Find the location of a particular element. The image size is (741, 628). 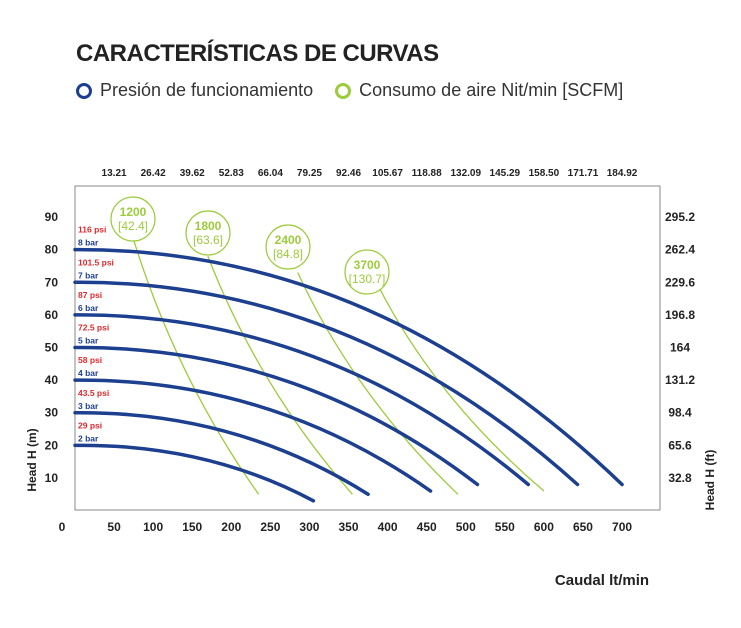

air-consumption-scfm: [63.6] is located at coordinates (208, 240).